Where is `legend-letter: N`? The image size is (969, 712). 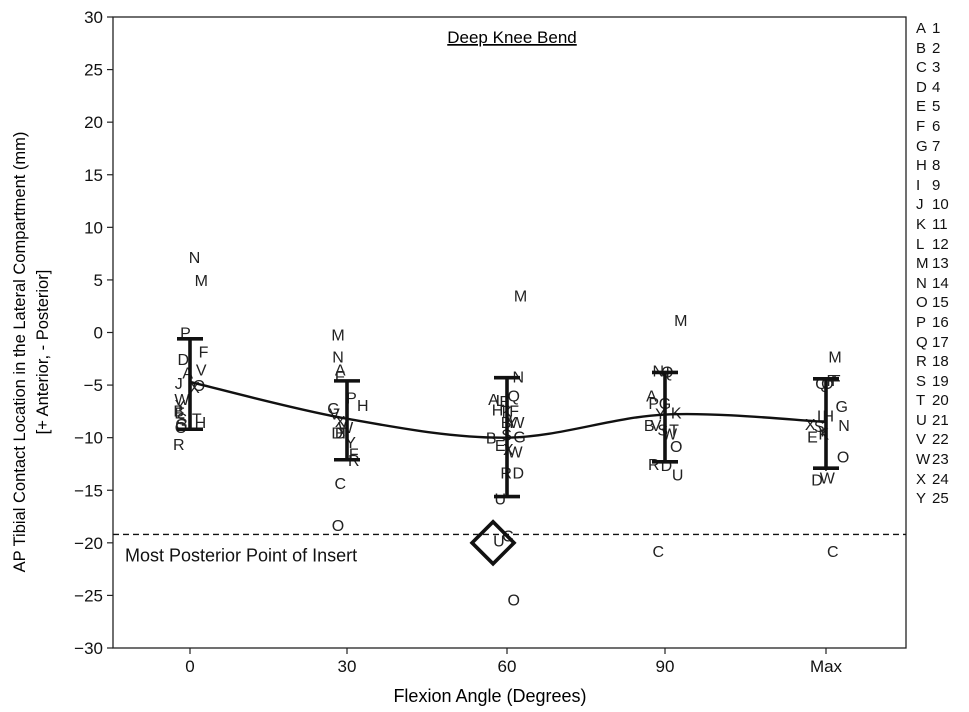
legend-letter: N is located at coordinates (921, 283).